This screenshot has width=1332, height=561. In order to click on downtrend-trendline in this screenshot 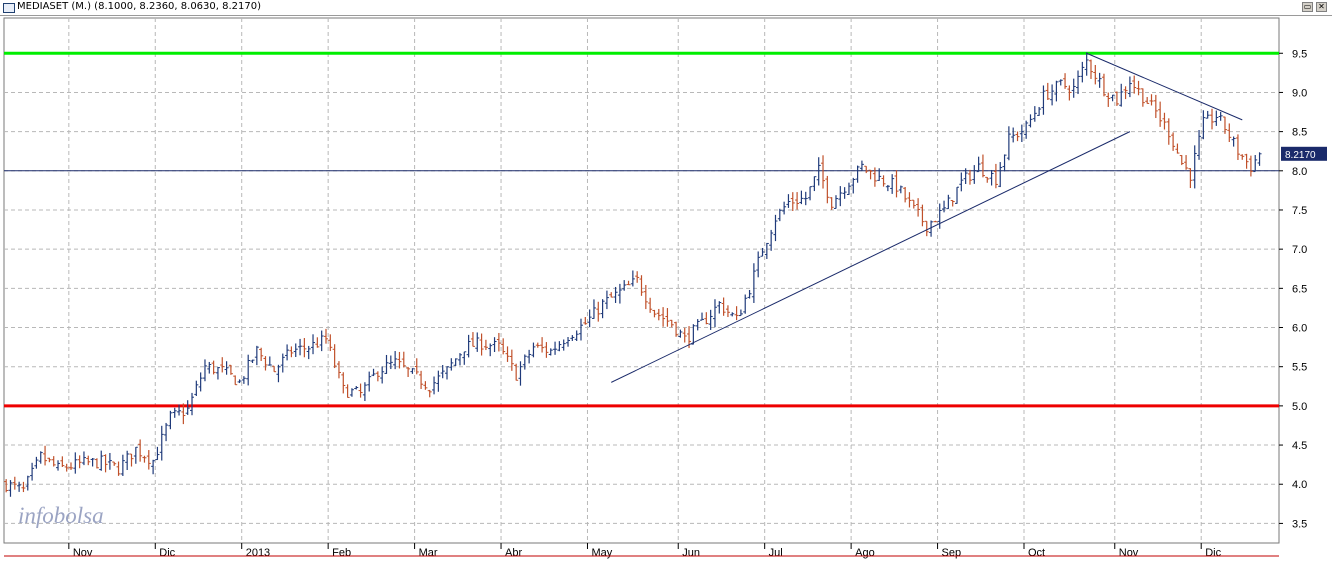, I will do `click(1164, 86)`.